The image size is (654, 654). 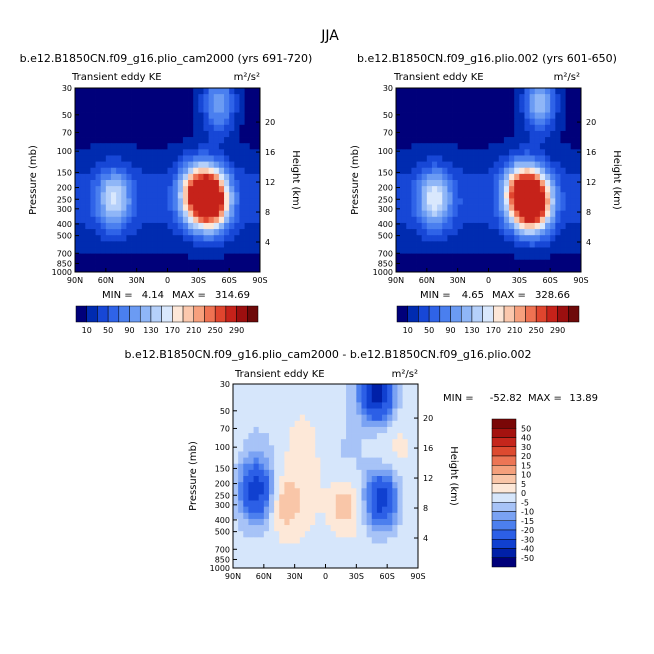 I want to click on y2-tick-label: 4, so click(x=267, y=242).